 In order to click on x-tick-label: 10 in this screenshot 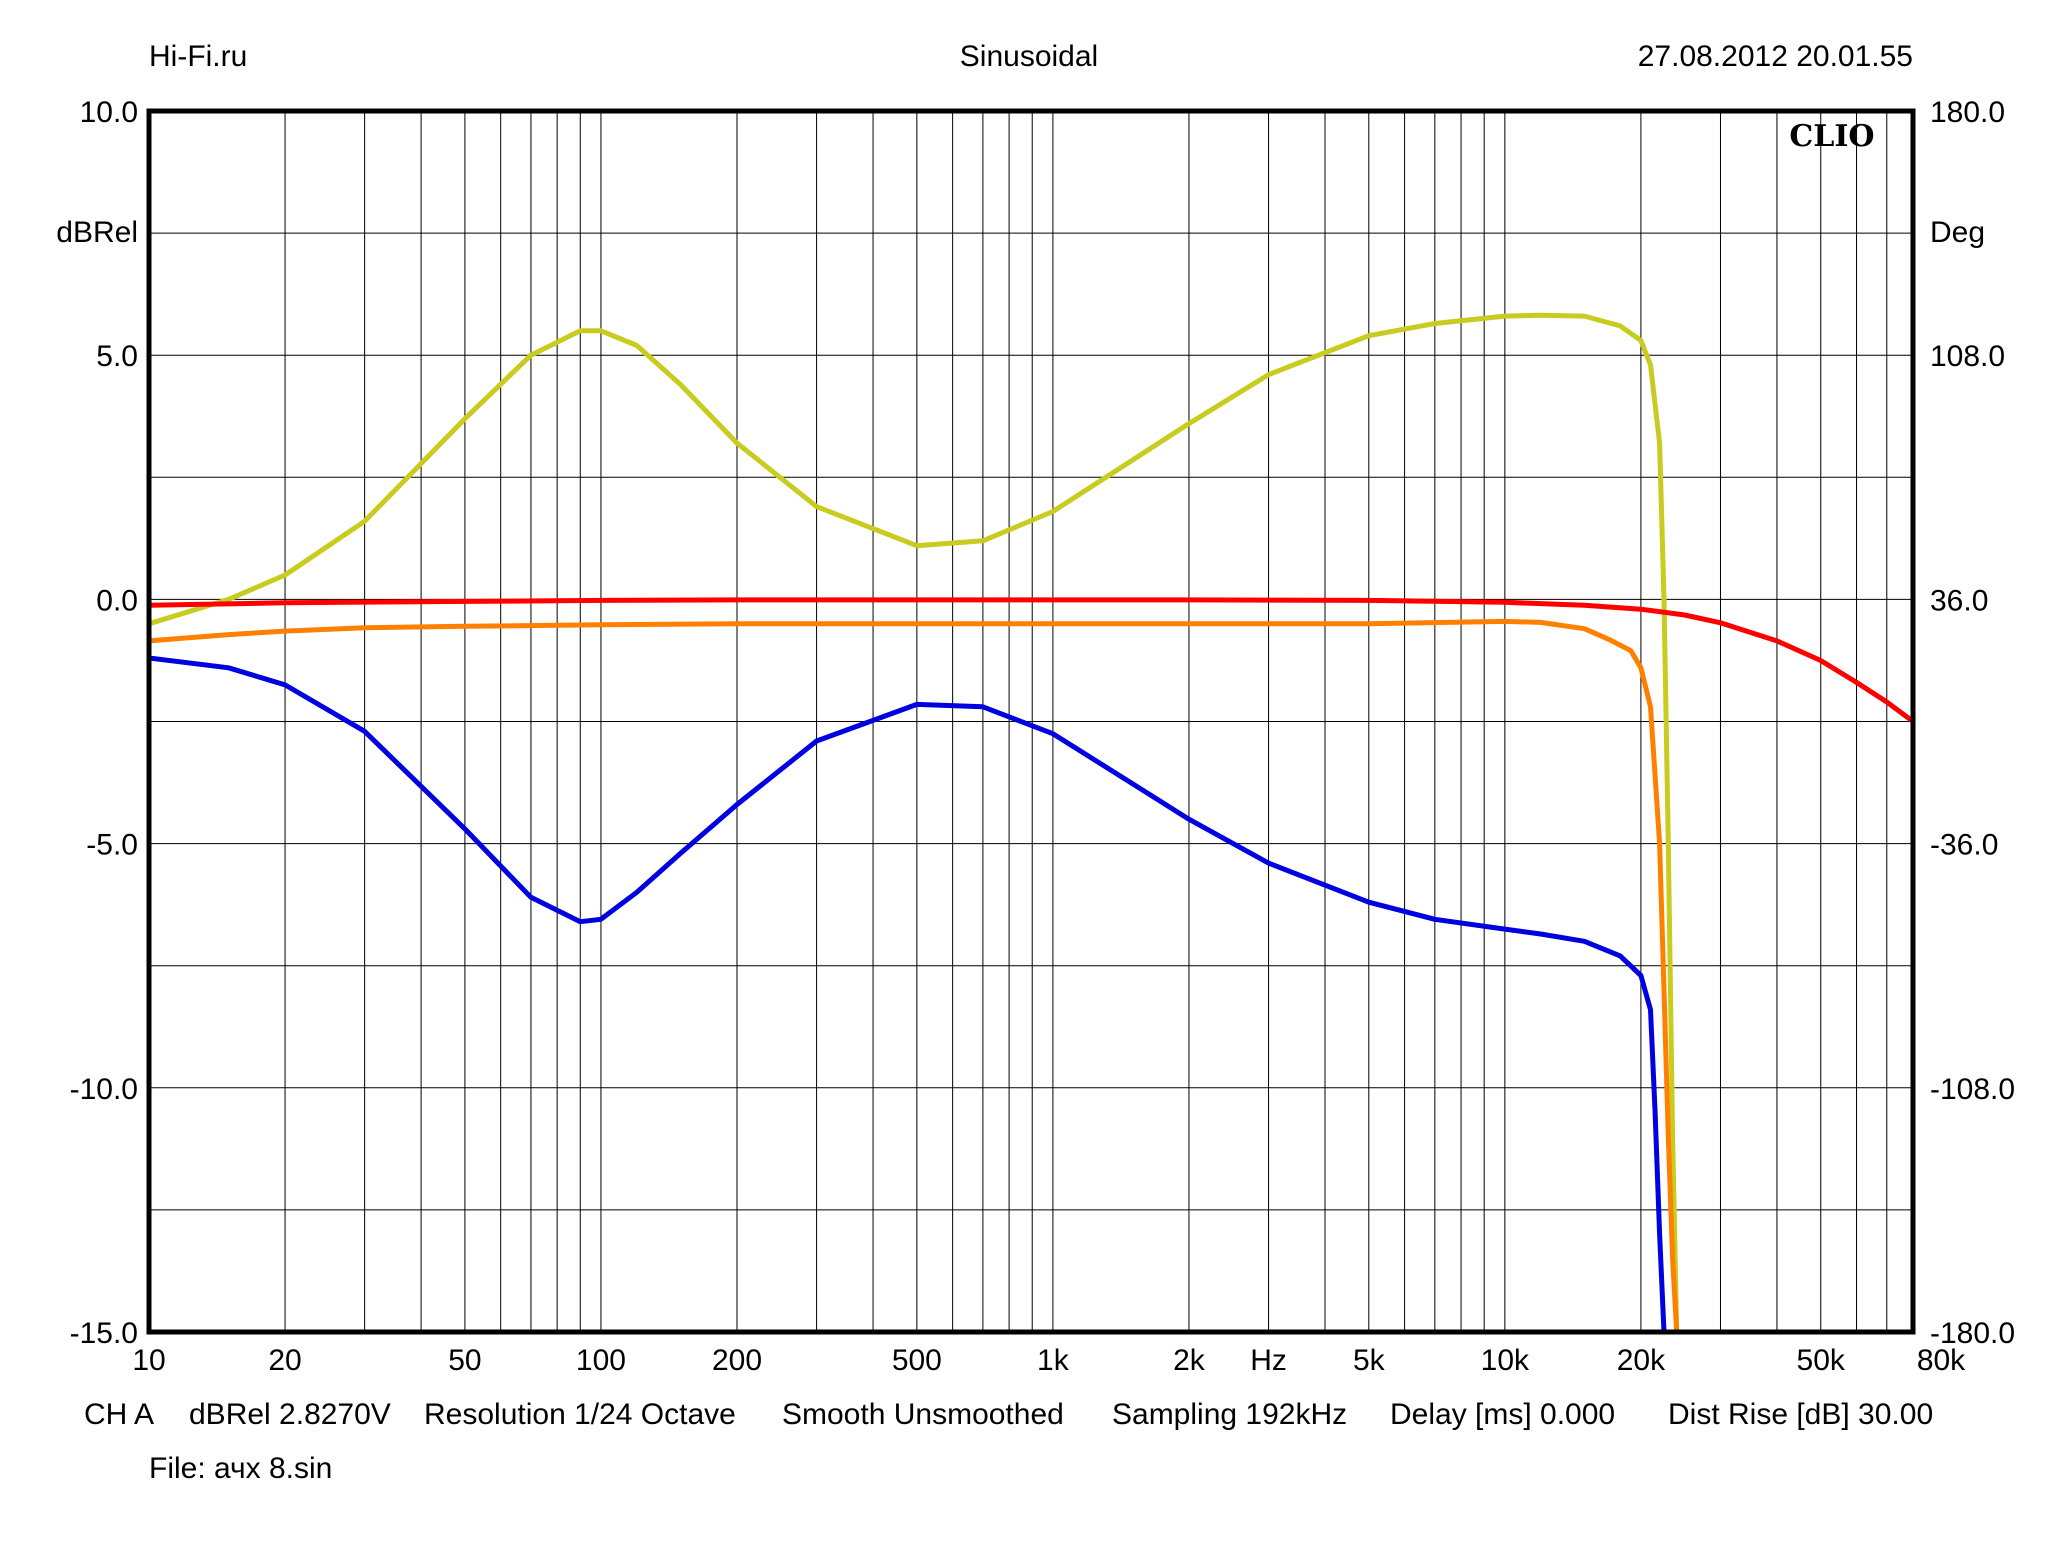, I will do `click(148, 1360)`.